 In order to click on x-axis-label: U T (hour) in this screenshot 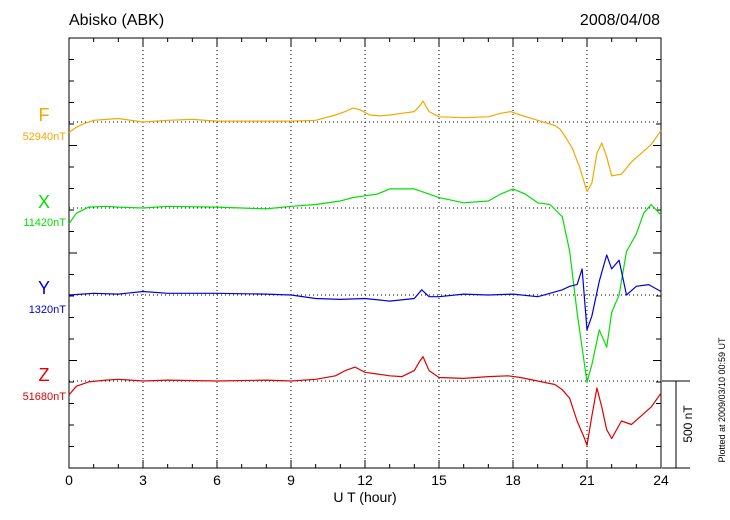, I will do `click(364, 497)`.